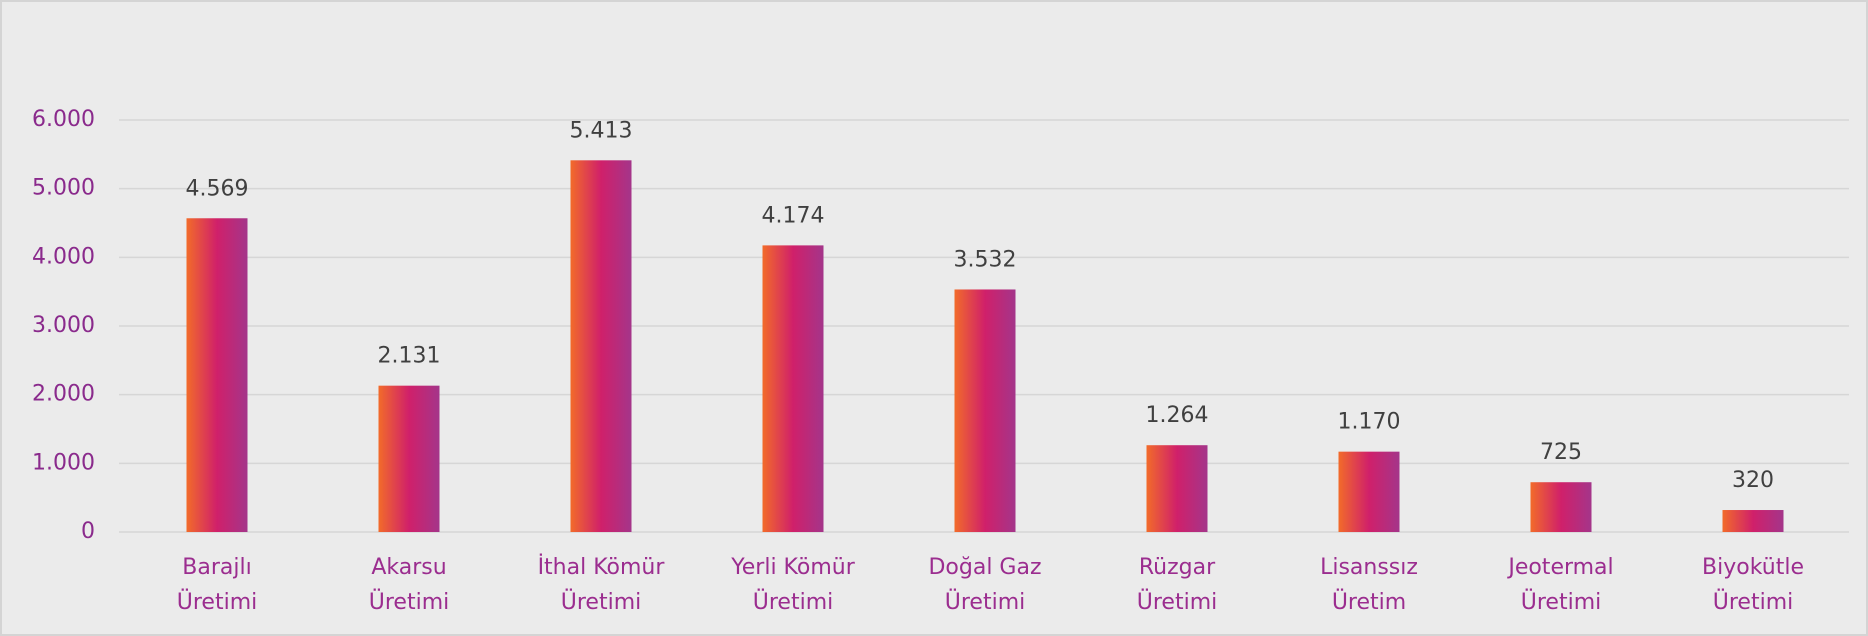  I want to click on x-tick-label: Biyokütle, so click(1753, 567).